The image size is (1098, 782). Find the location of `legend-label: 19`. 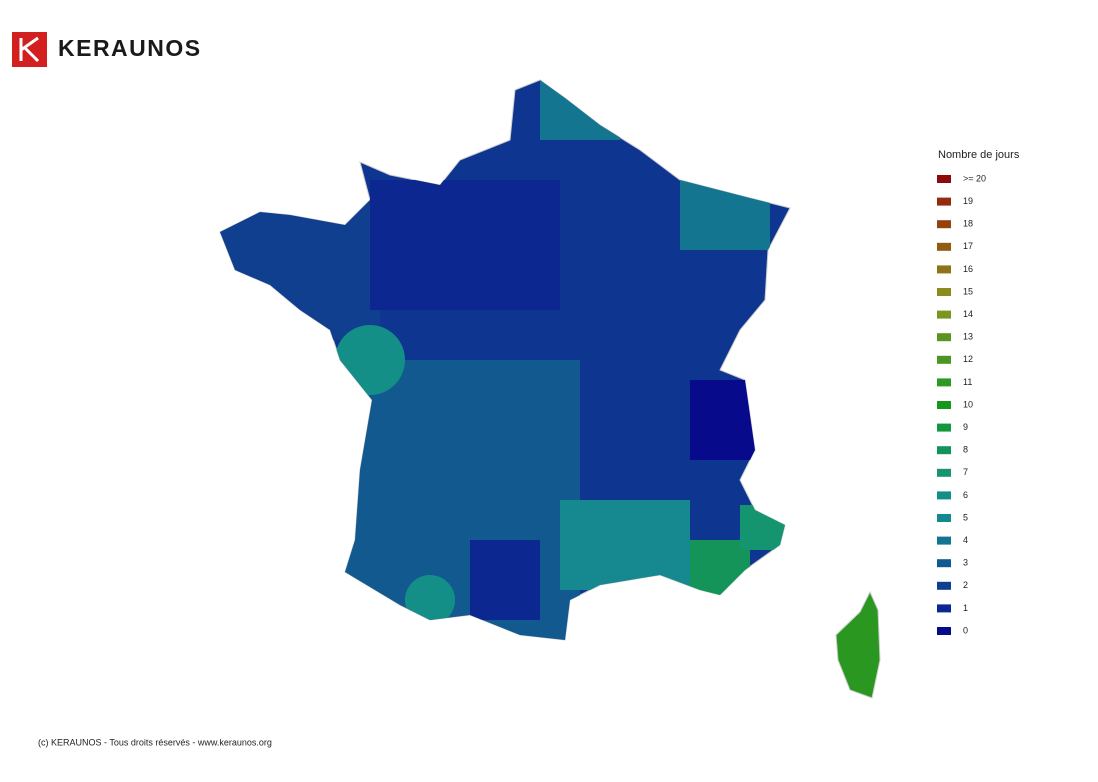

legend-label: 19 is located at coordinates (968, 201).